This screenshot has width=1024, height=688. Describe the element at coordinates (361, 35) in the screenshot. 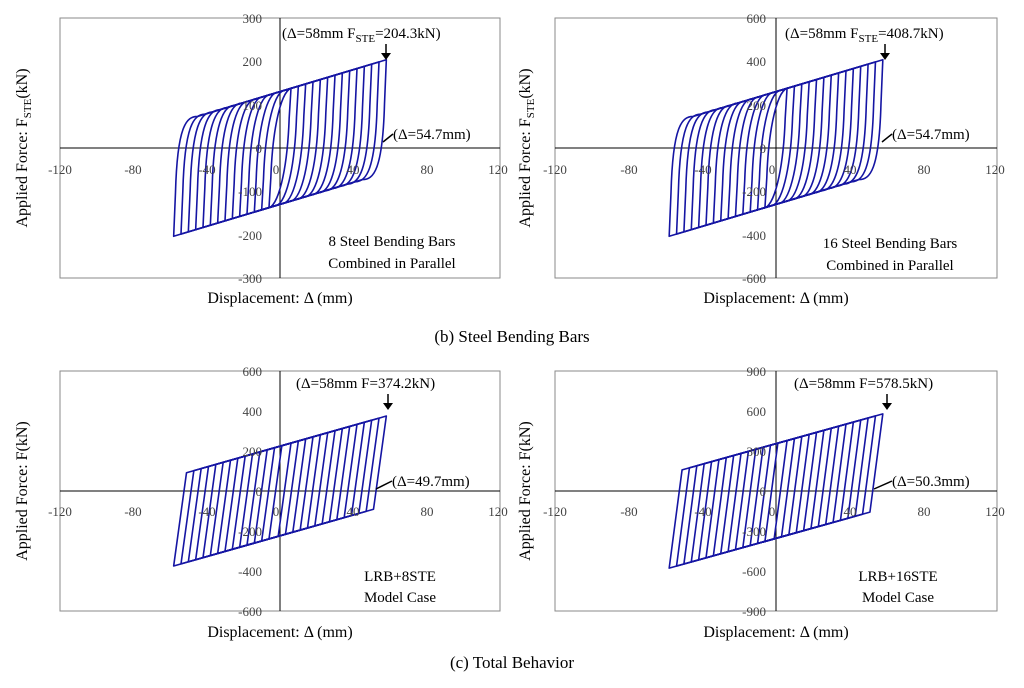

I see `peak-annotation: (Δ=58mm FSTE=204.3kN)` at that location.